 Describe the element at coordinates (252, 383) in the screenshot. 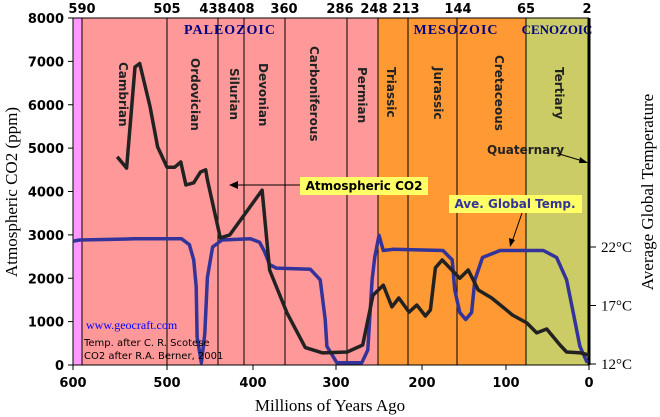

I see `x-tick-label: 400` at that location.